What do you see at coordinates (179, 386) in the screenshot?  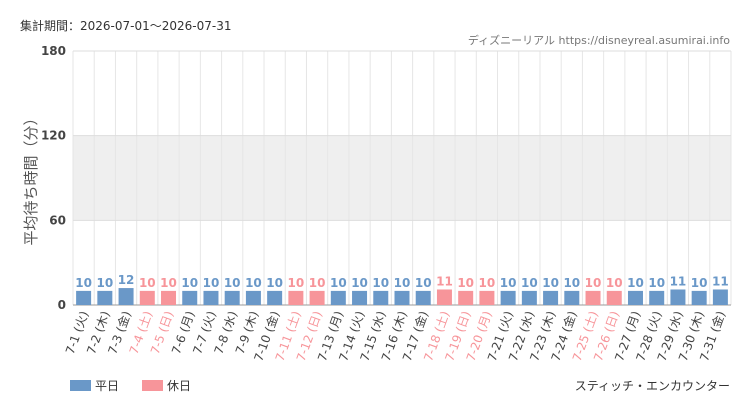 I see `legend-label: 休日` at bounding box center [179, 386].